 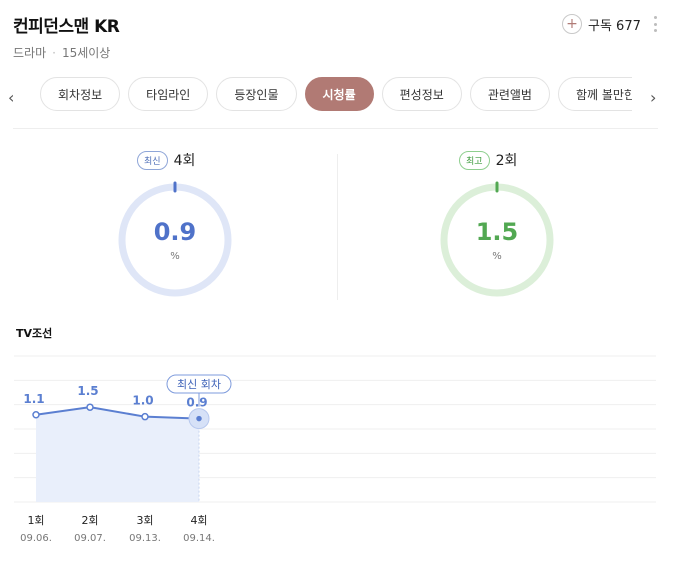 I want to click on latest-rating-header: 최신 4회, so click(x=166, y=160).